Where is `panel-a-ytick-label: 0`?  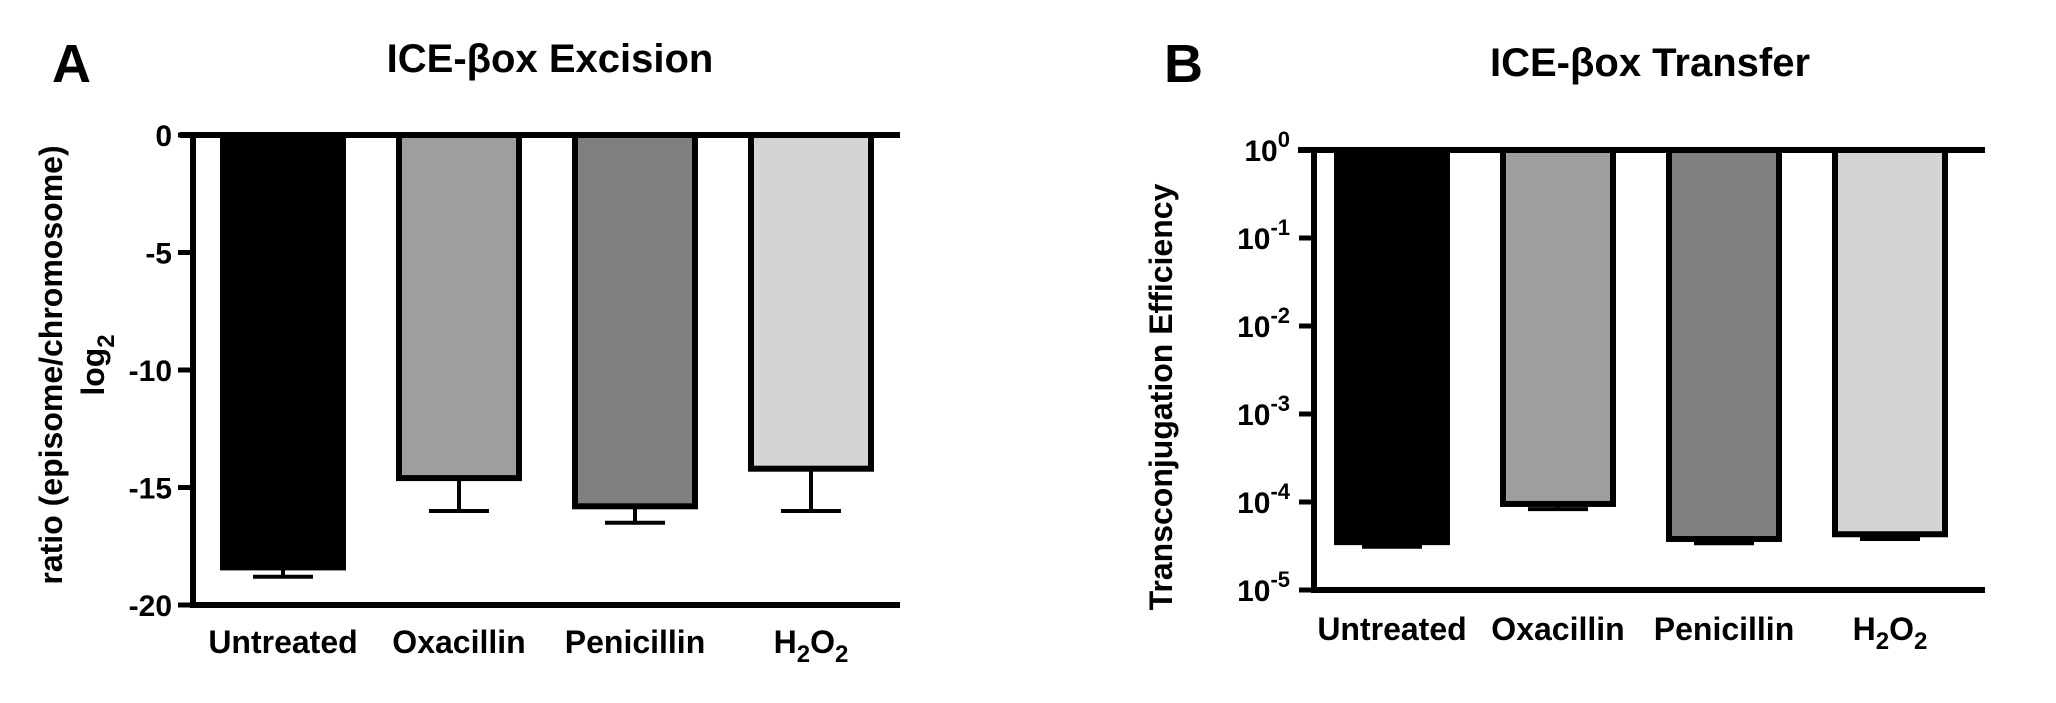 panel-a-ytick-label: 0 is located at coordinates (163, 136).